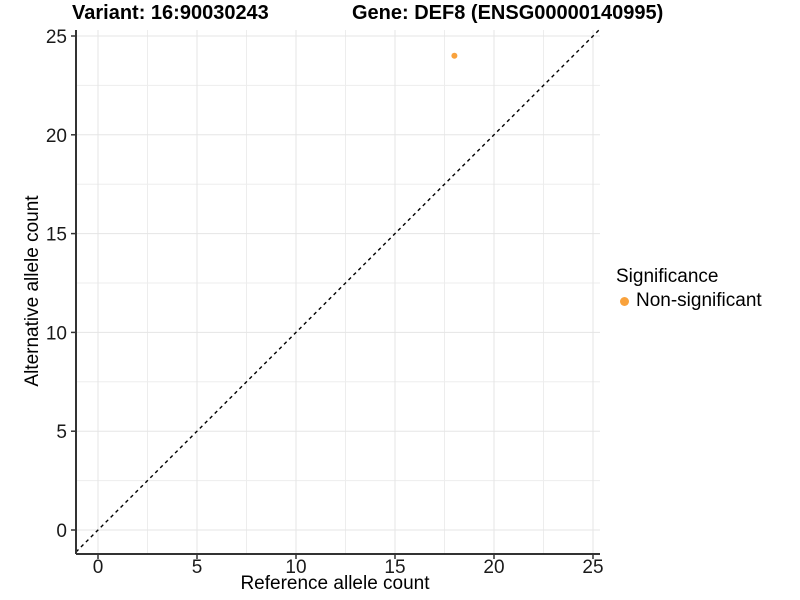 This screenshot has height=600, width=800. I want to click on legend-title: Significance, so click(667, 276).